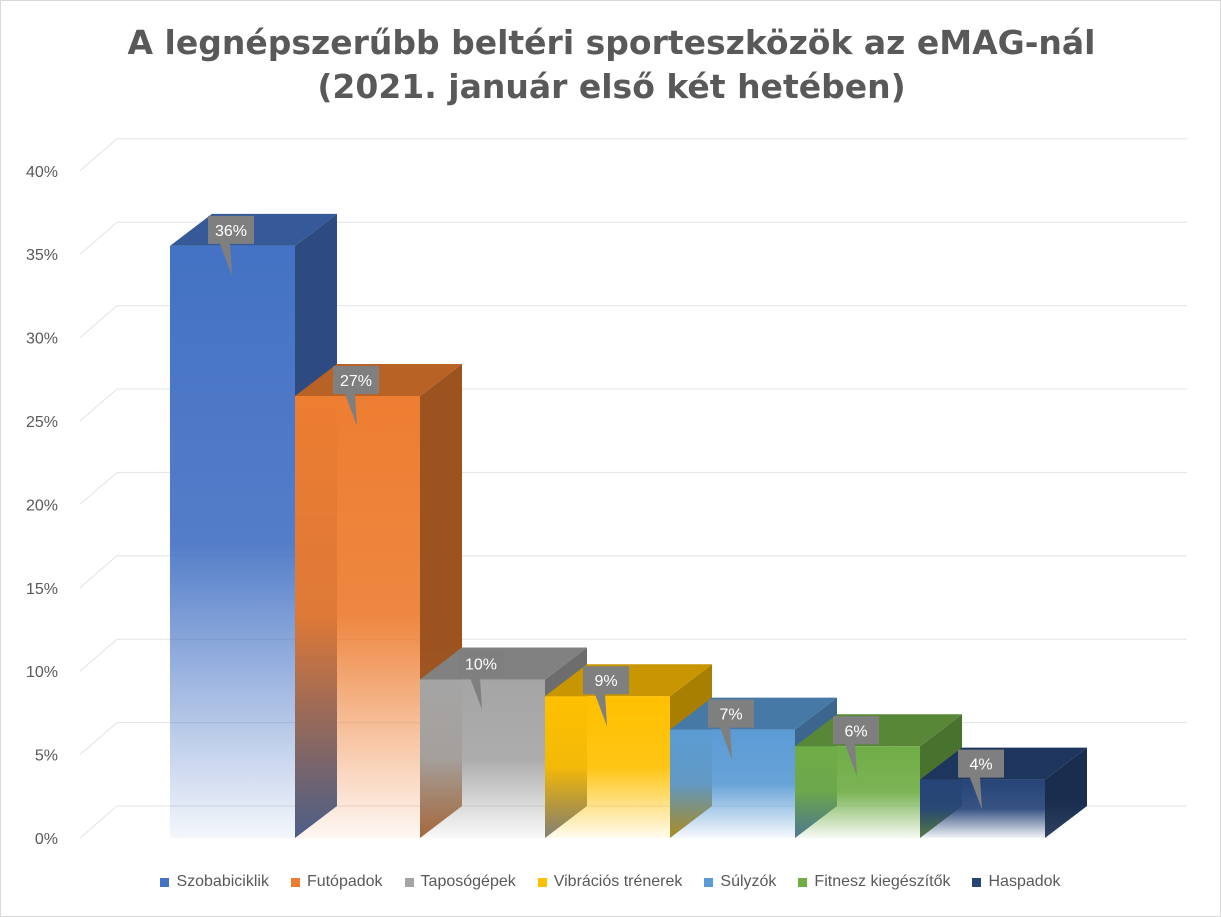  What do you see at coordinates (46, 756) in the screenshot?
I see `y-tick-label: 5%` at bounding box center [46, 756].